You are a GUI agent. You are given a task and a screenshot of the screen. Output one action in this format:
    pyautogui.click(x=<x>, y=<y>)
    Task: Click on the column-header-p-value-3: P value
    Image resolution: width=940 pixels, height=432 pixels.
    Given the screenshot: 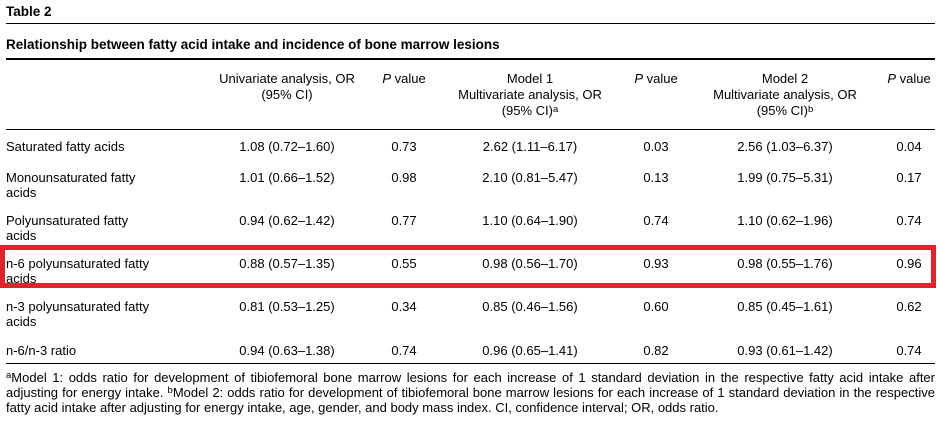 What is the action you would take?
    pyautogui.click(x=909, y=95)
    